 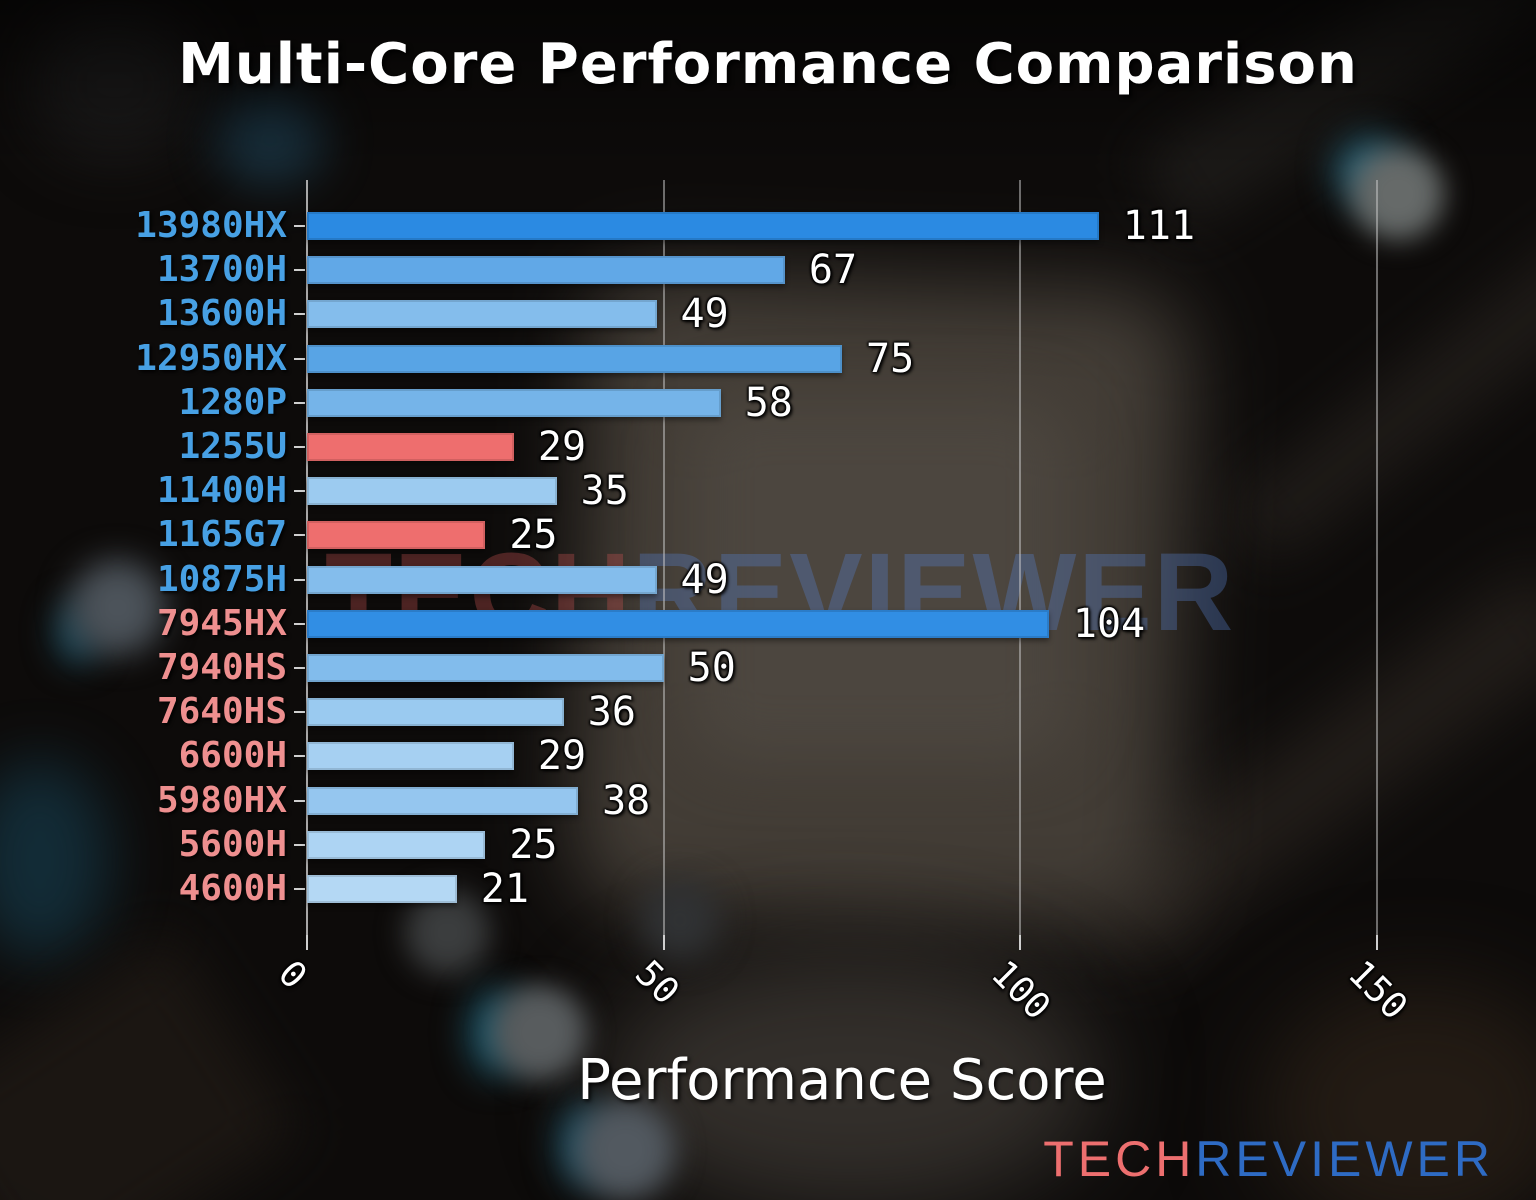 I want to click on value-label: 67, so click(x=833, y=270).